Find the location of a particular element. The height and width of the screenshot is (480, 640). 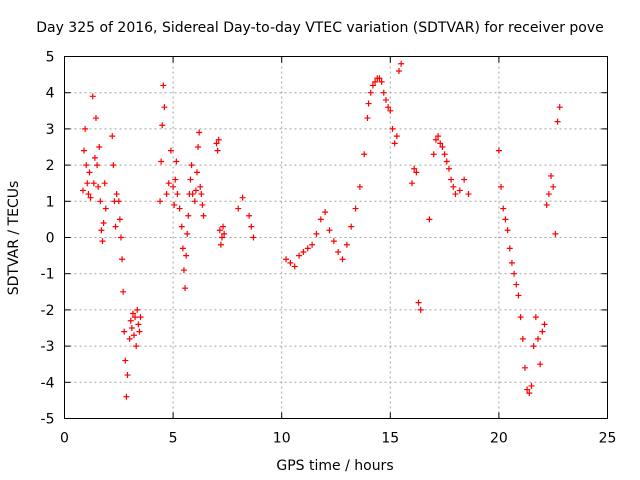

y-tick-label: -3 is located at coordinates (48, 347).